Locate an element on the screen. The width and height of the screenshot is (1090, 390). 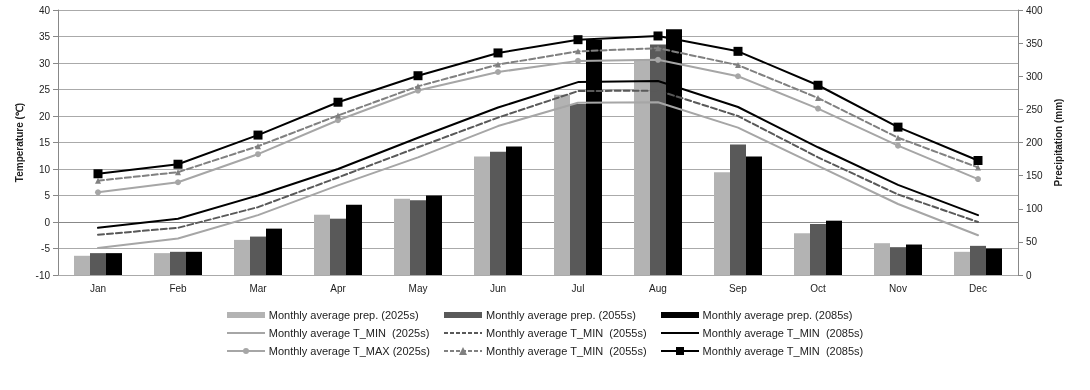
y-tick-label: 40 is located at coordinates (44, 10).